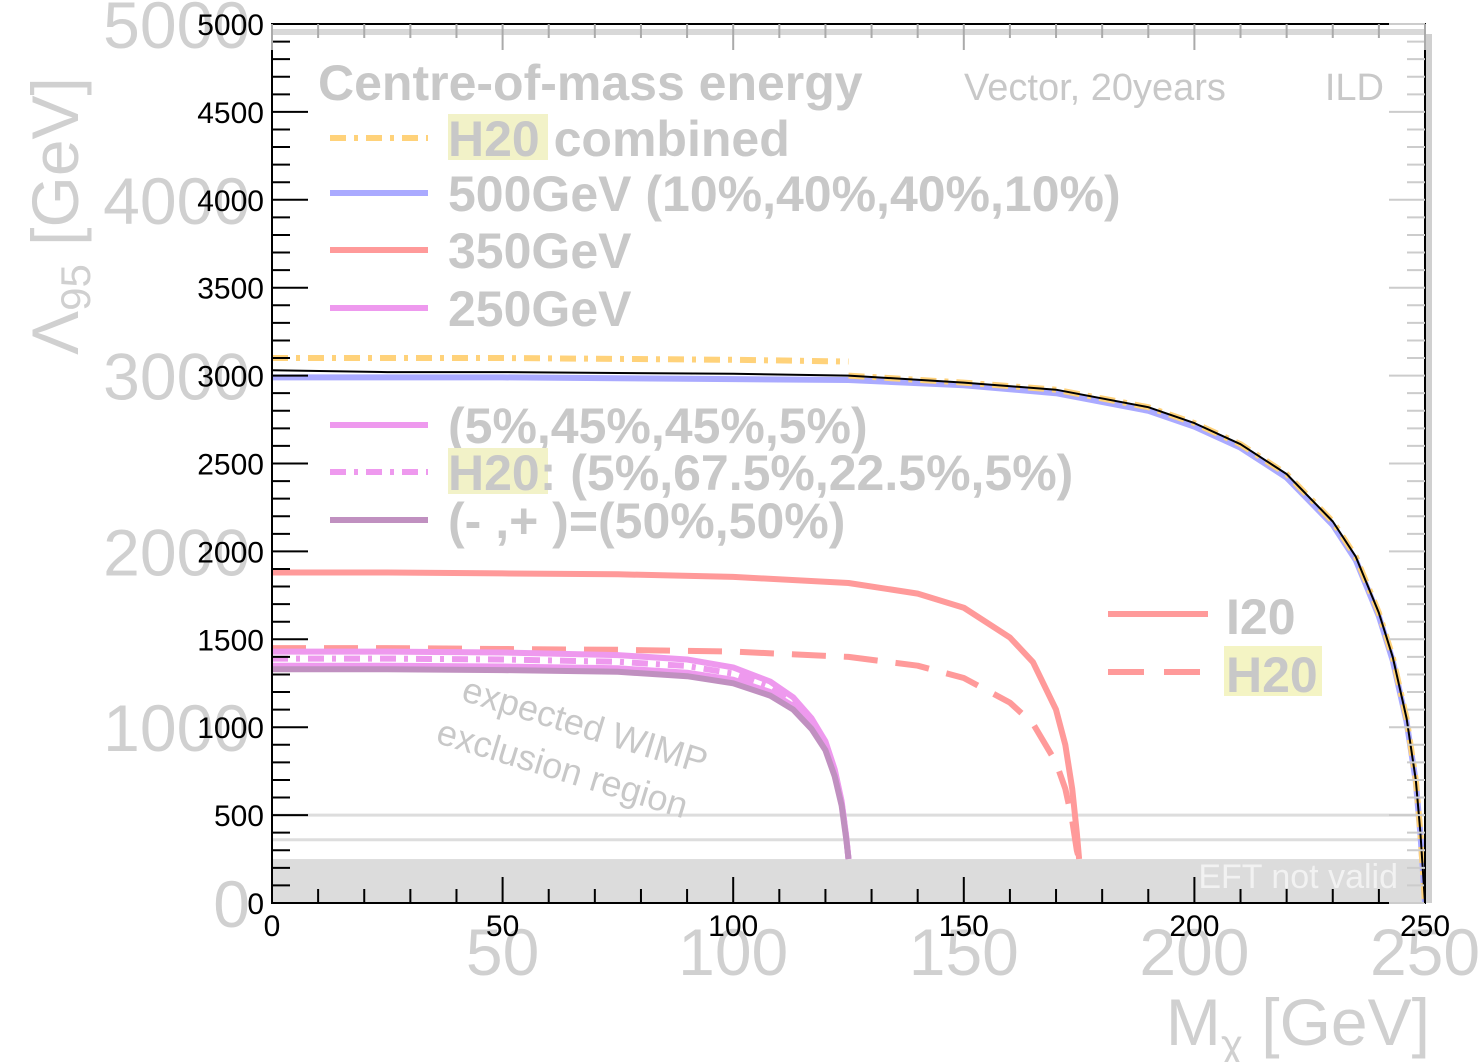 This screenshot has width=1481, height=1062. I want to click on legend2-label: I20, so click(1261, 617).